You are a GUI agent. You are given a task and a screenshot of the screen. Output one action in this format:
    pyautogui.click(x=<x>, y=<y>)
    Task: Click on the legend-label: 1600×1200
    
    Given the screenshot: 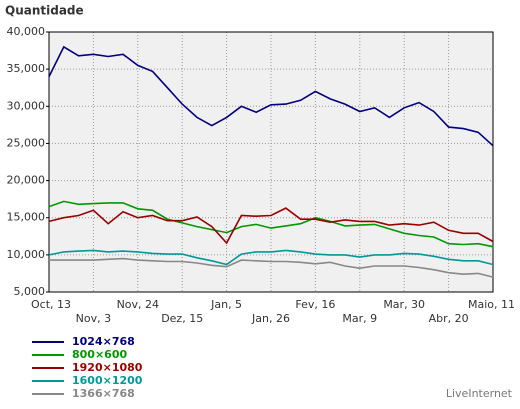 What is the action you would take?
    pyautogui.click(x=107, y=380)
    